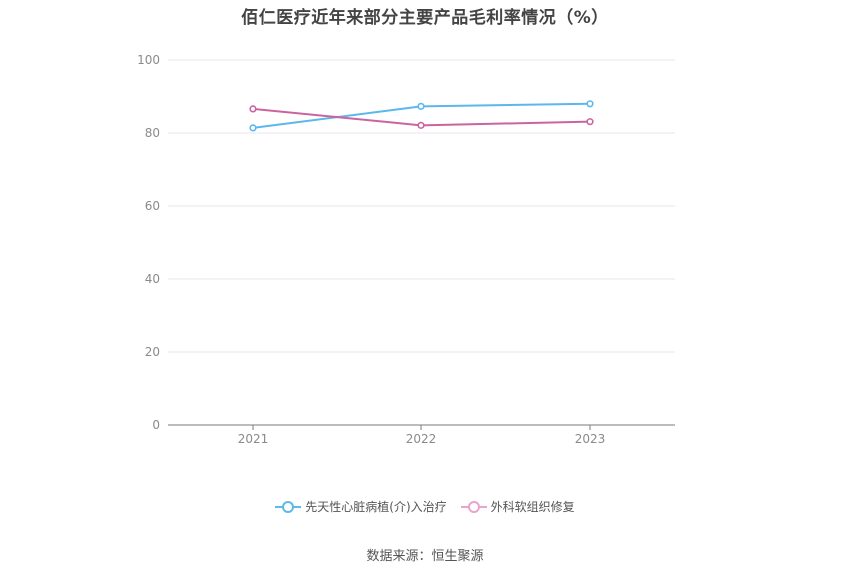 The height and width of the screenshot is (575, 850). I want to click on y-tick-label-0: 0, so click(156, 425).